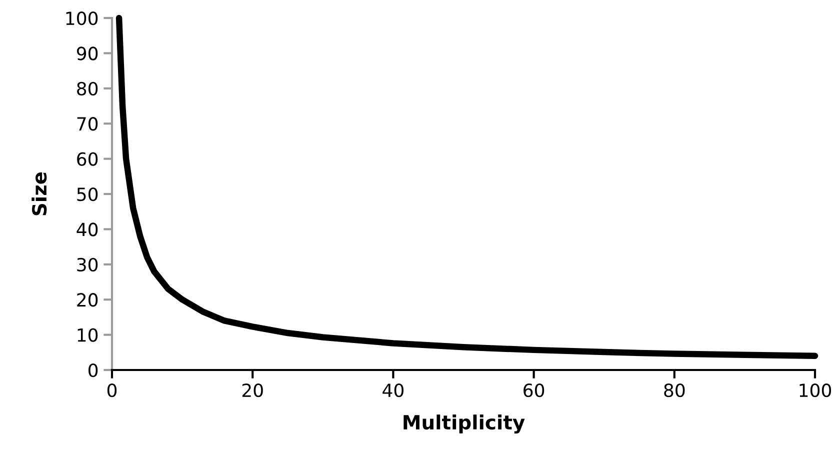 The height and width of the screenshot is (459, 835). What do you see at coordinates (87, 159) in the screenshot?
I see `y-tick-label: 60` at bounding box center [87, 159].